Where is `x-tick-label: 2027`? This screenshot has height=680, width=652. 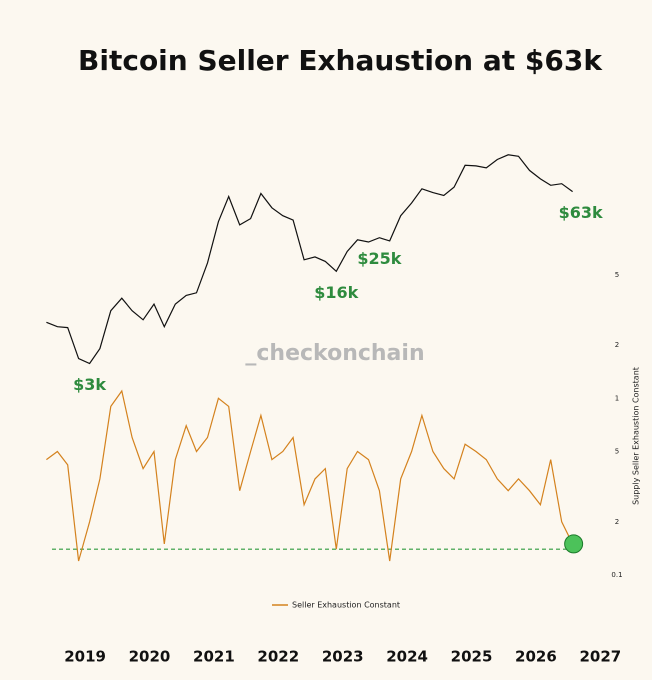 x-tick-label: 2027 is located at coordinates (600, 657).